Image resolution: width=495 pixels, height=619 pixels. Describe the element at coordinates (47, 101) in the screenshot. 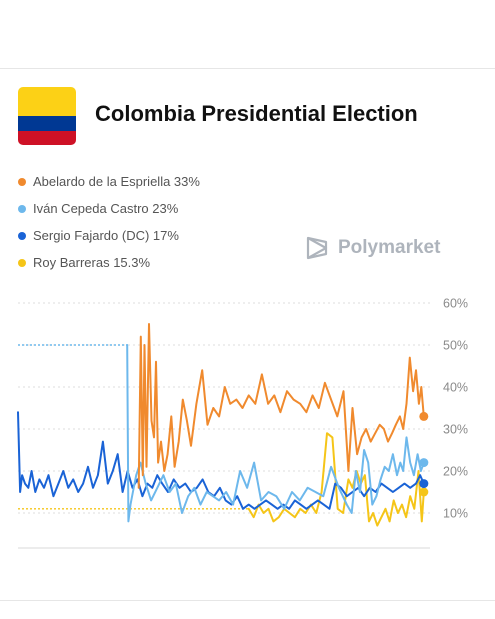

I see `flag-stripe-yellow` at that location.